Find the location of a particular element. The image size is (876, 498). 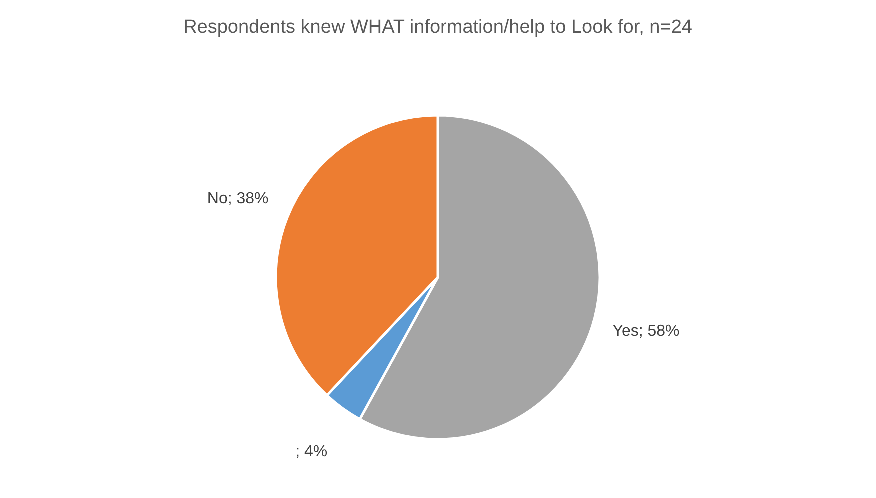

chart-title: Respondents knew WHAT information/help to Look for, n=24 is located at coordinates (438, 27).